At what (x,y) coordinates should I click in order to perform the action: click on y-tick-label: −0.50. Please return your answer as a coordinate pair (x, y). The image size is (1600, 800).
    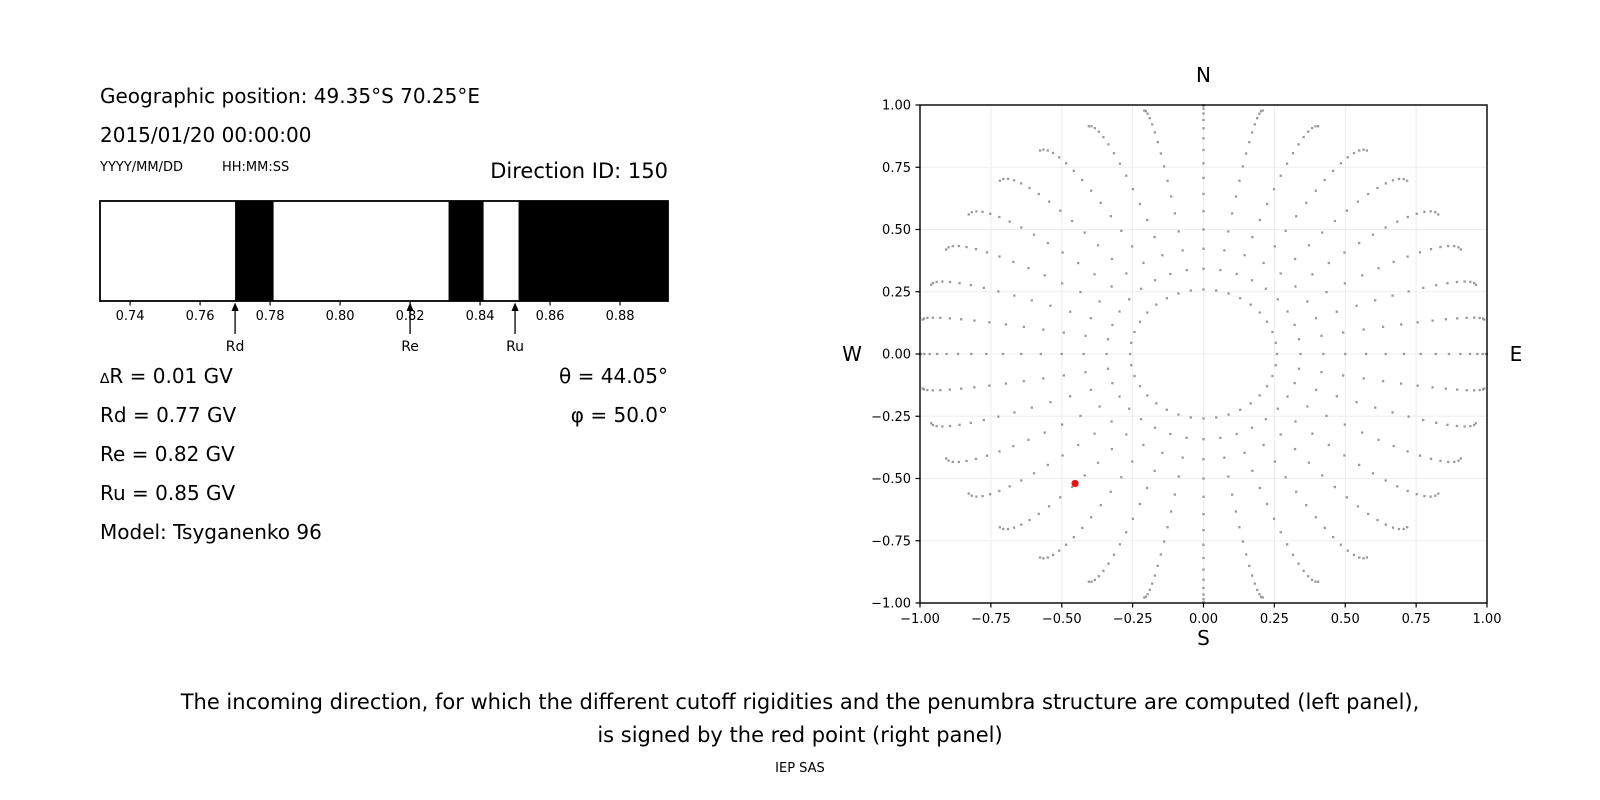
    Looking at the image, I should click on (891, 479).